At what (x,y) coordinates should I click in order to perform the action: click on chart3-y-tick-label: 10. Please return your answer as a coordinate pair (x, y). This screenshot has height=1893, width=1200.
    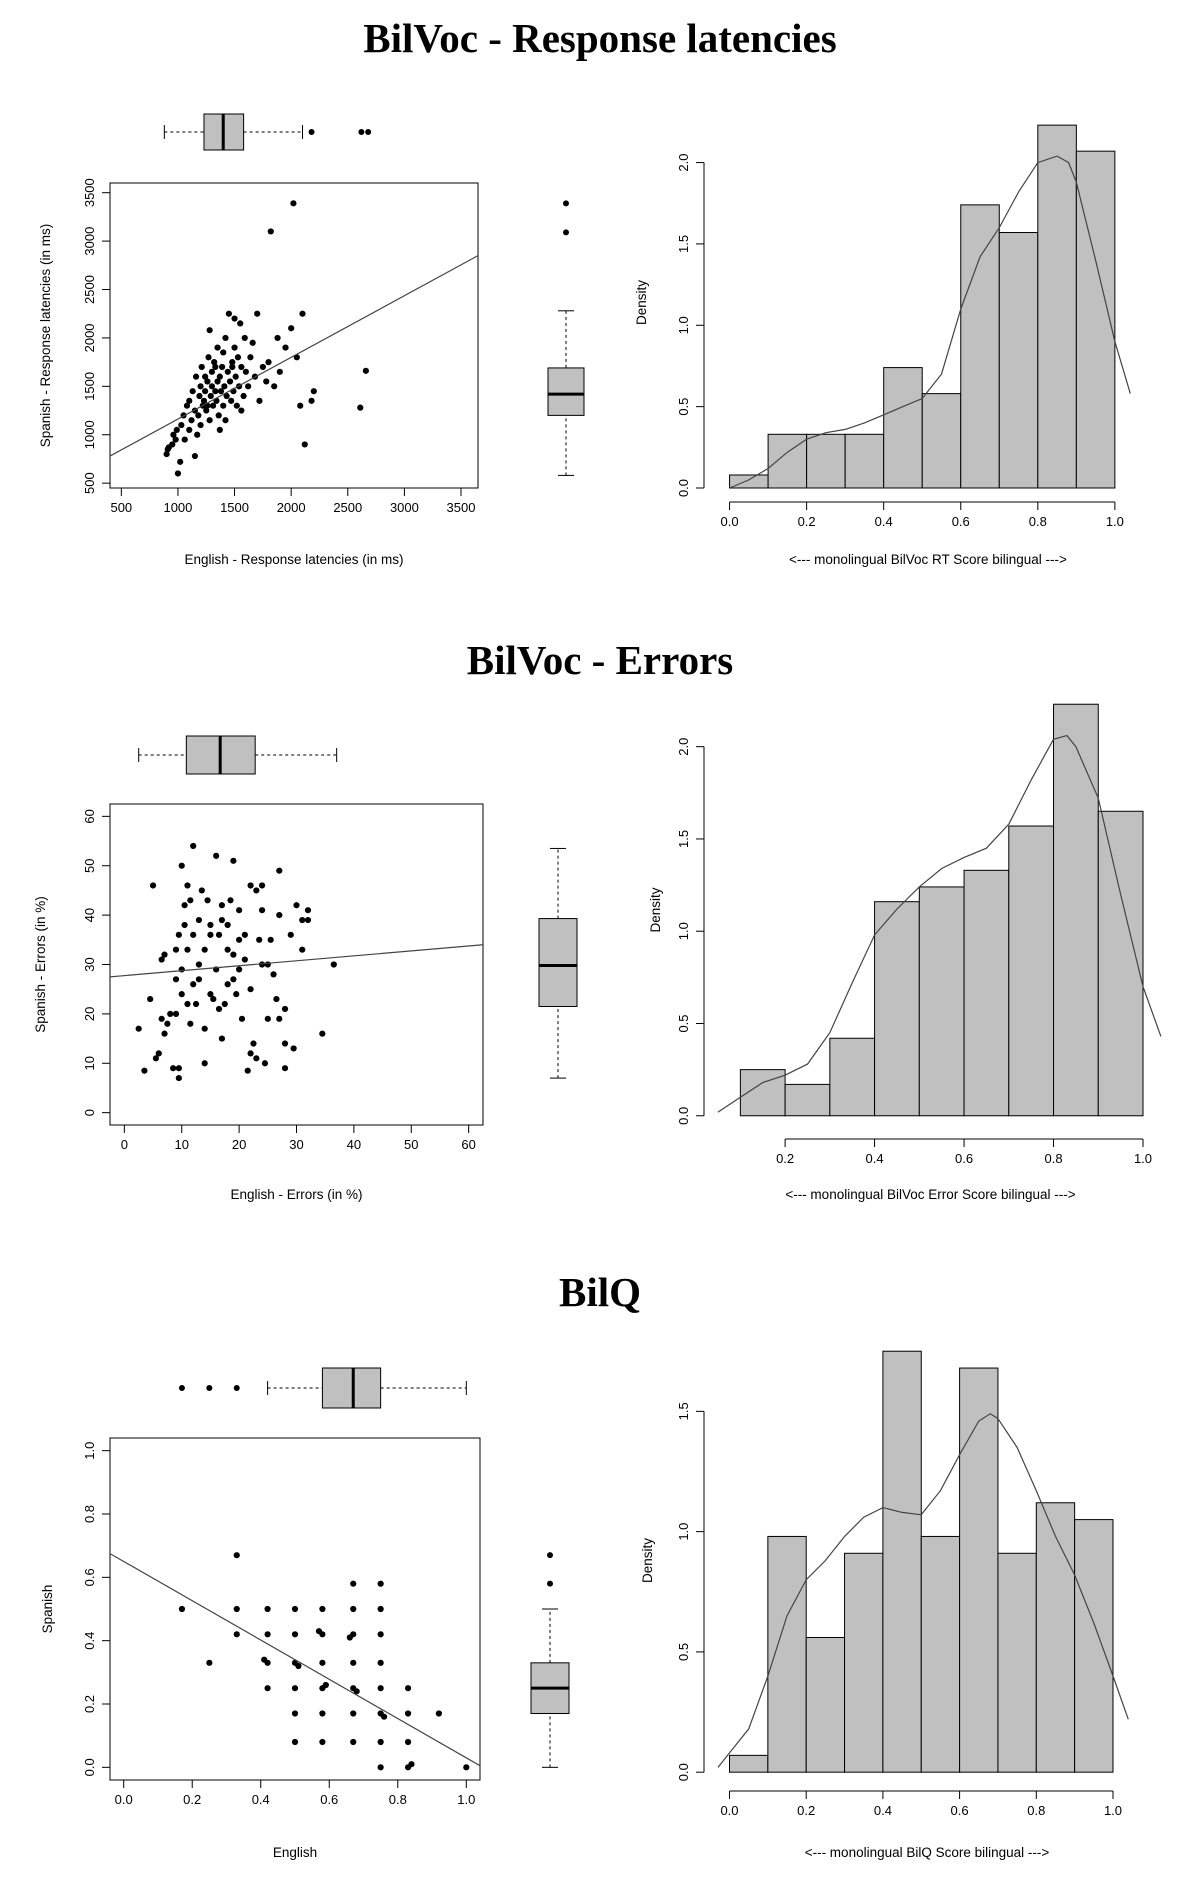
    Looking at the image, I should click on (89, 1063).